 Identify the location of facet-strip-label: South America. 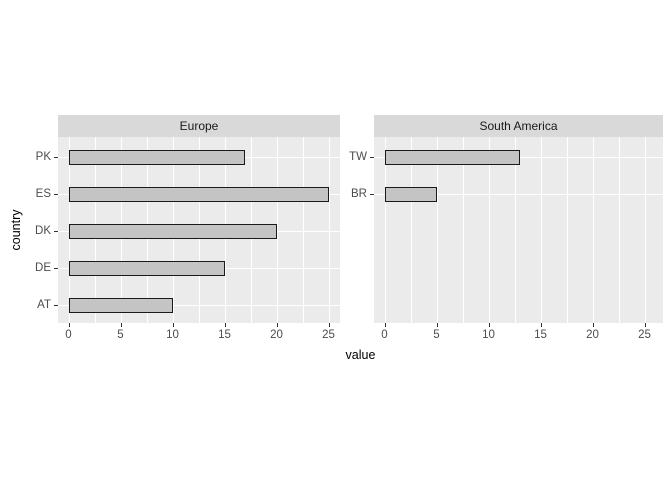
(518, 126).